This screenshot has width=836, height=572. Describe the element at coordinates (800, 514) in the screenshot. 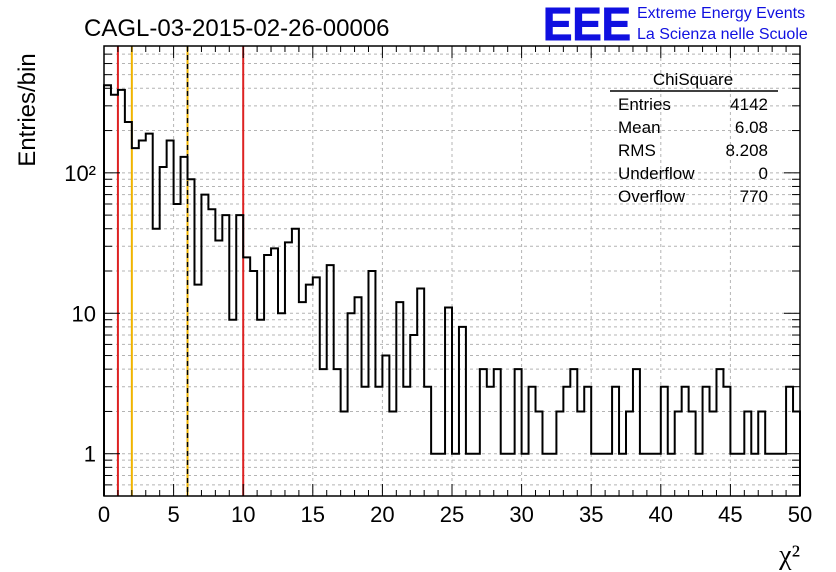

I see `x-tick-label: 50` at that location.